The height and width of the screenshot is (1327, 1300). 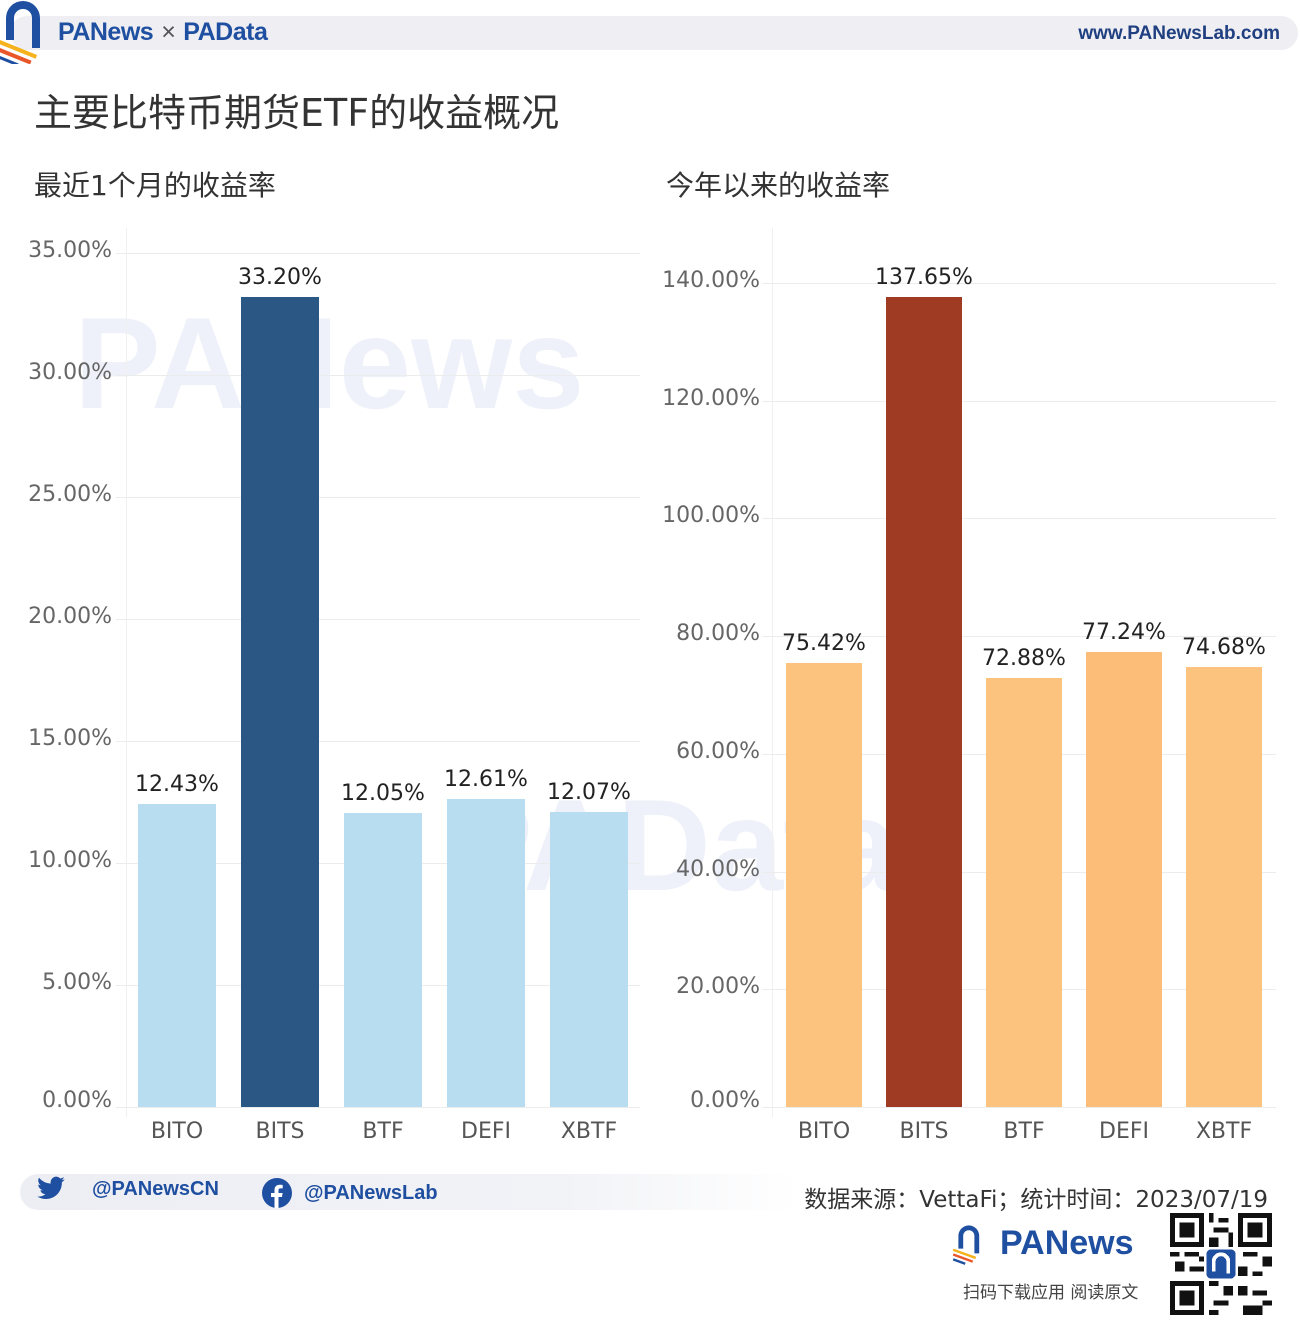 What do you see at coordinates (371, 1192) in the screenshot?
I see `facebook-handle: @PANewsLab` at bounding box center [371, 1192].